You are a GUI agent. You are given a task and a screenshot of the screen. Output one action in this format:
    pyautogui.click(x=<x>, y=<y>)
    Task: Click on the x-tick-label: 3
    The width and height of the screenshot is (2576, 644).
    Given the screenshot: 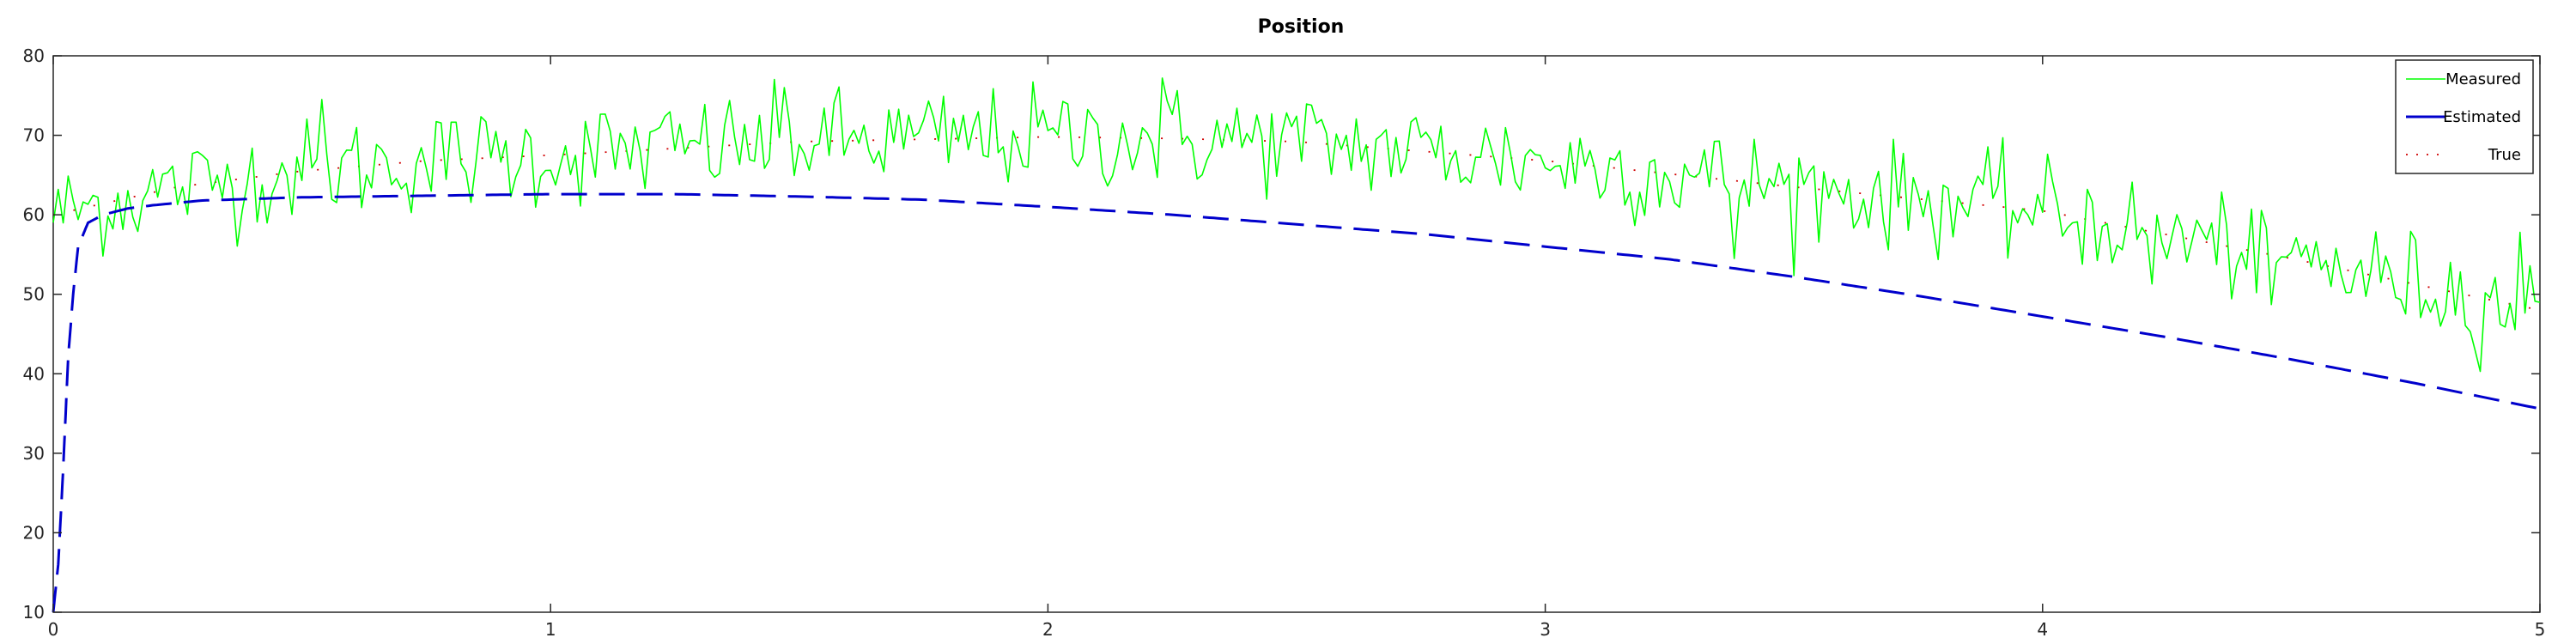 What is the action you would take?
    pyautogui.click(x=1546, y=629)
    